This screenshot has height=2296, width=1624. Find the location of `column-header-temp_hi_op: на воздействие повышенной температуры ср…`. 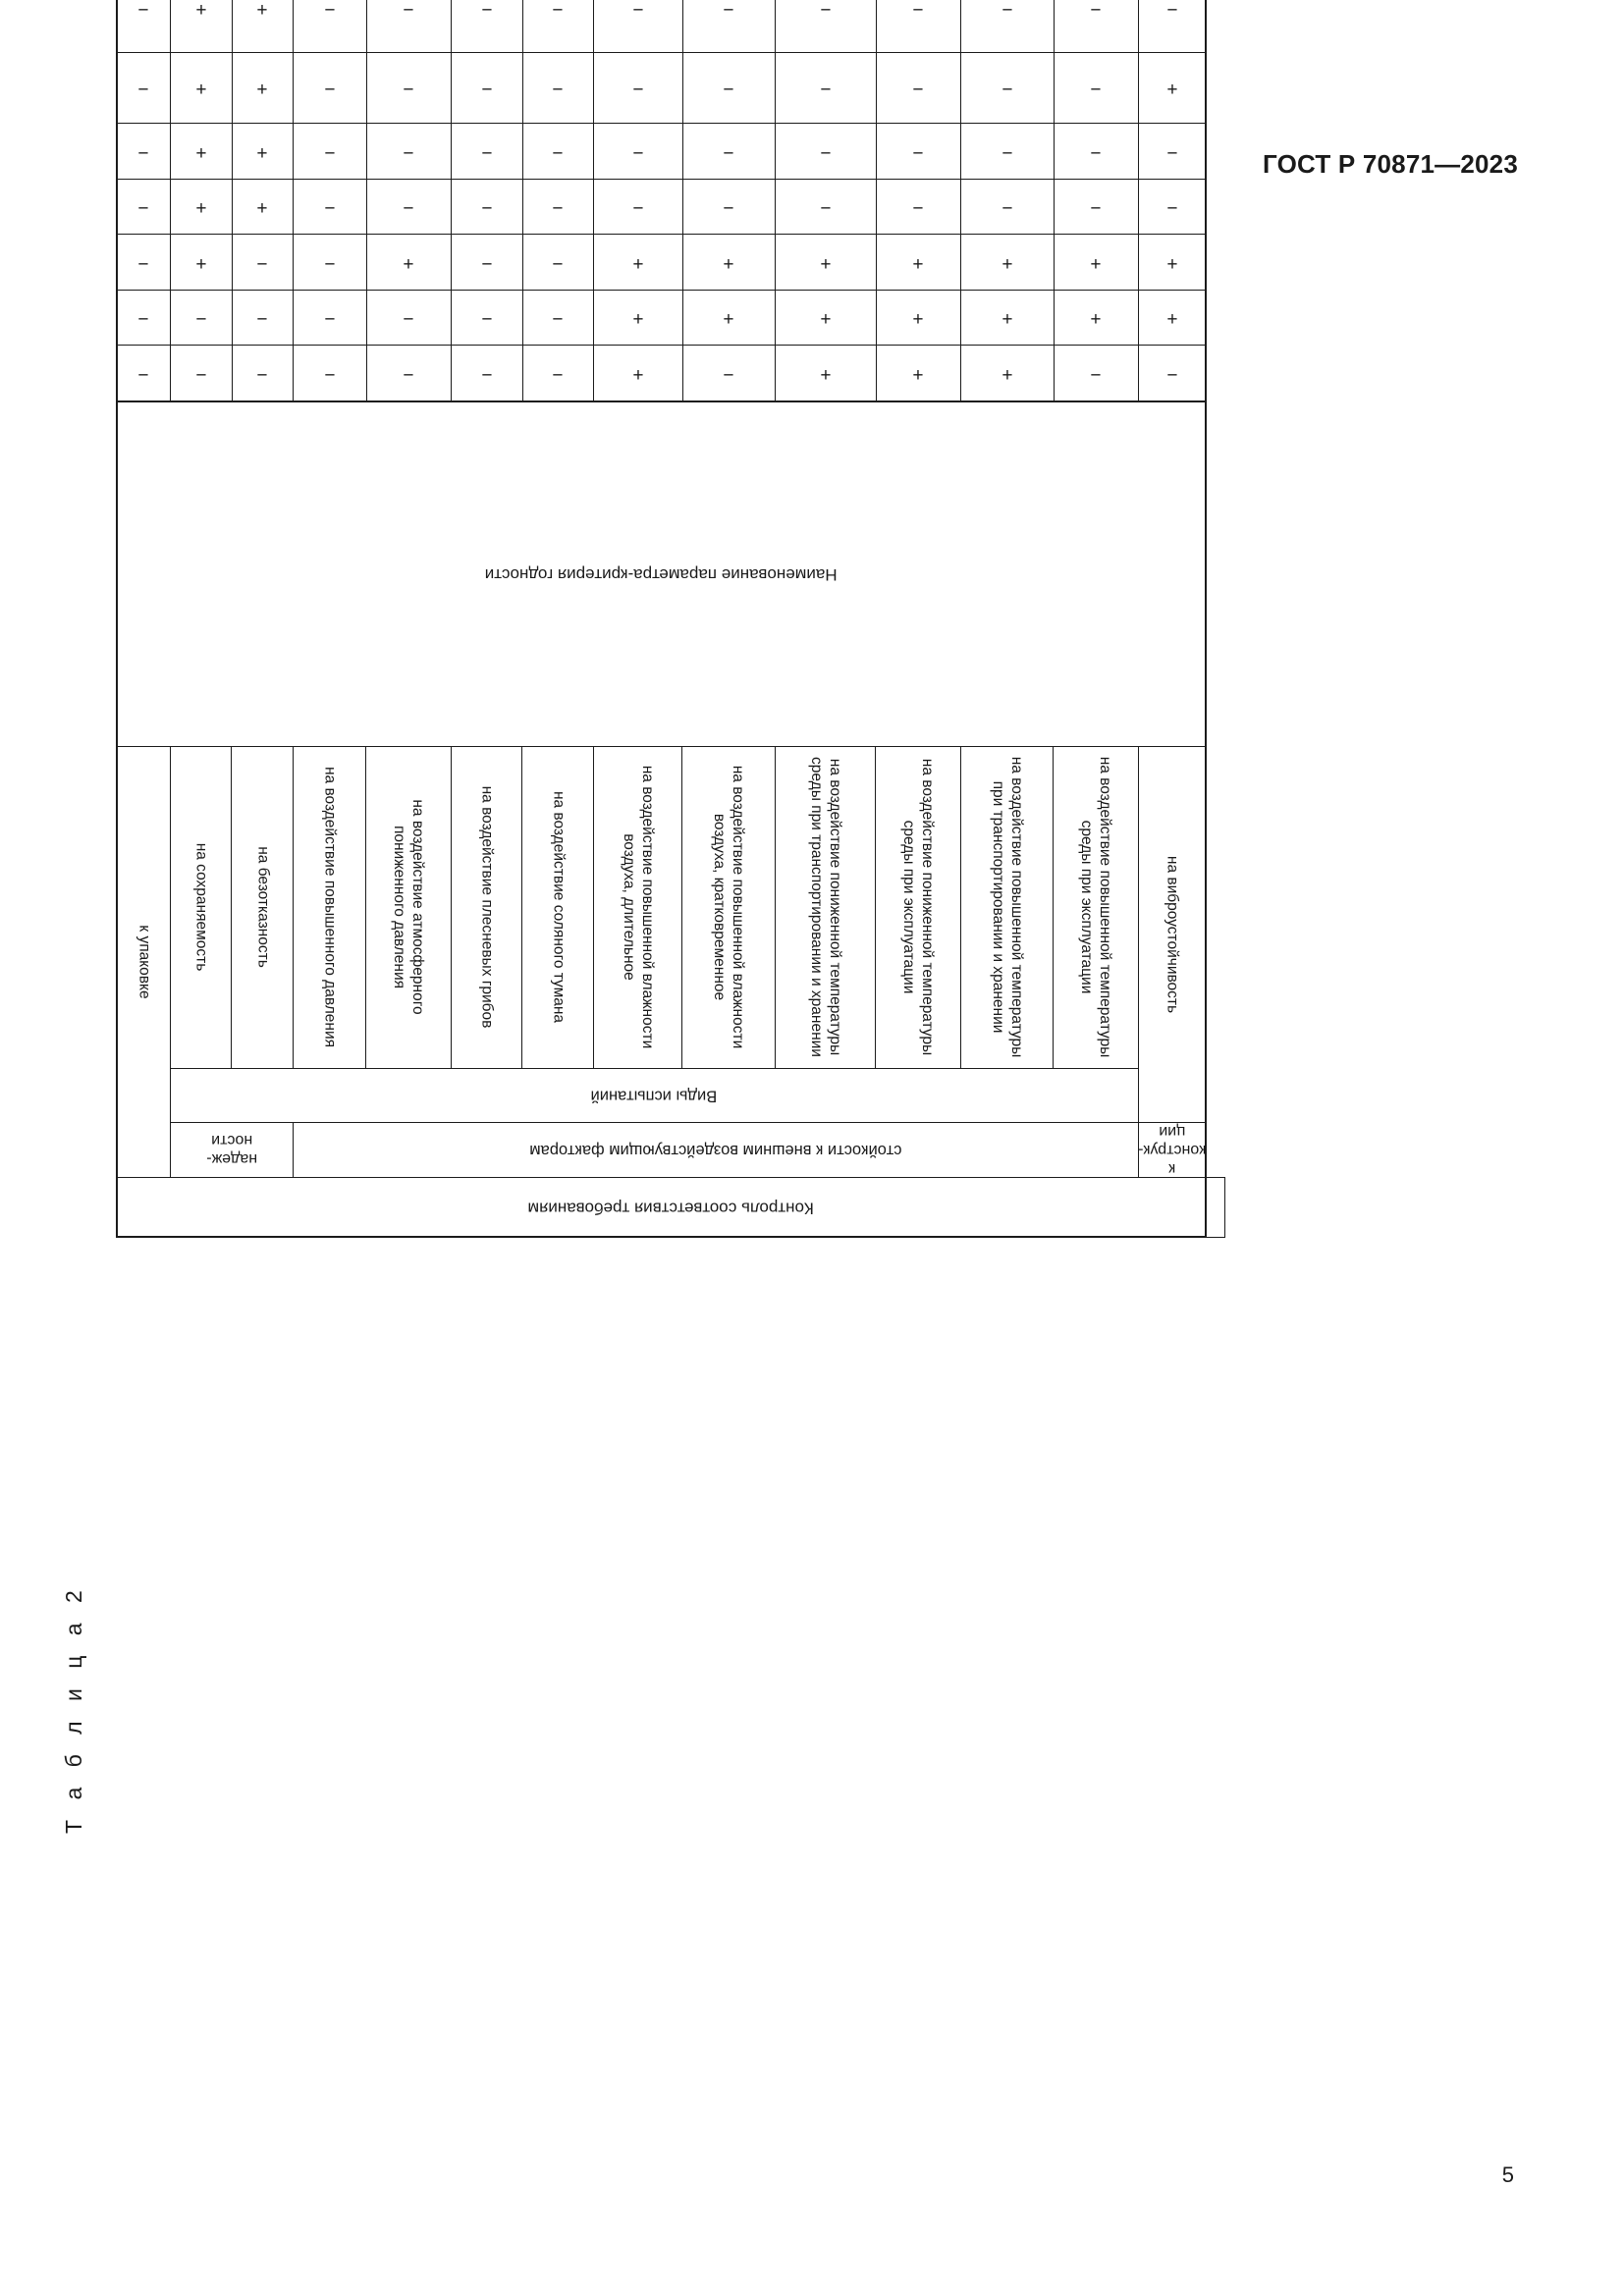

column-header-temp_hi_op: на воздействие повышенной температуры ср… is located at coordinates (1096, 907).